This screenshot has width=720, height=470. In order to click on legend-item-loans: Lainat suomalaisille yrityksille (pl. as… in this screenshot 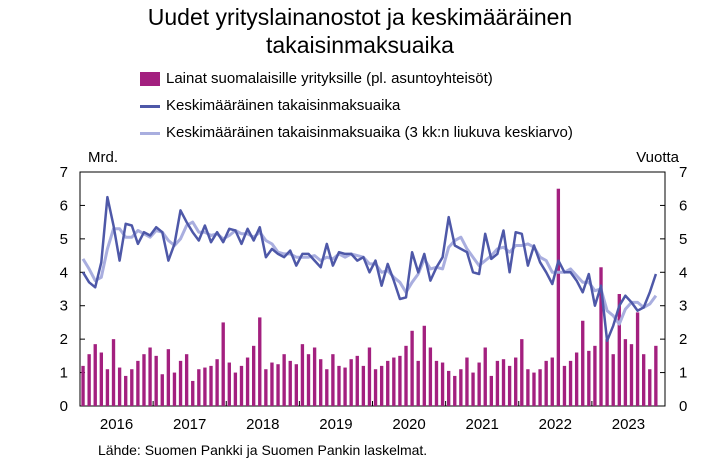, I will do `click(316, 79)`.